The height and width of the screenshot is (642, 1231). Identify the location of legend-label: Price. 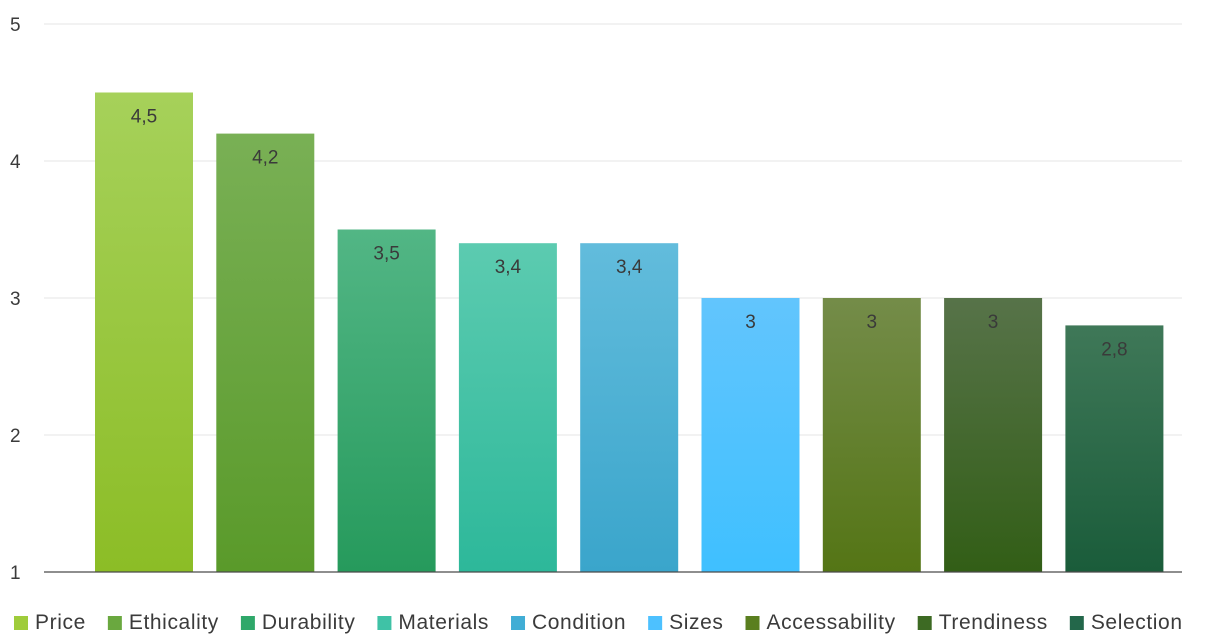
(60, 622).